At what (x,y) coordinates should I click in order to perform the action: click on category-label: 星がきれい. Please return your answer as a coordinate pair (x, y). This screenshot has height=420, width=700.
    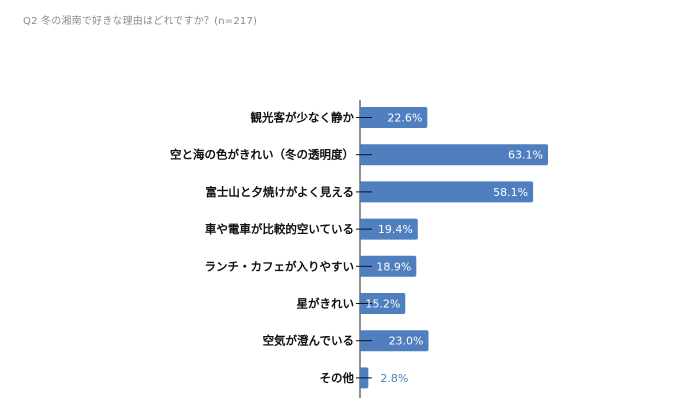
    Looking at the image, I should click on (326, 304).